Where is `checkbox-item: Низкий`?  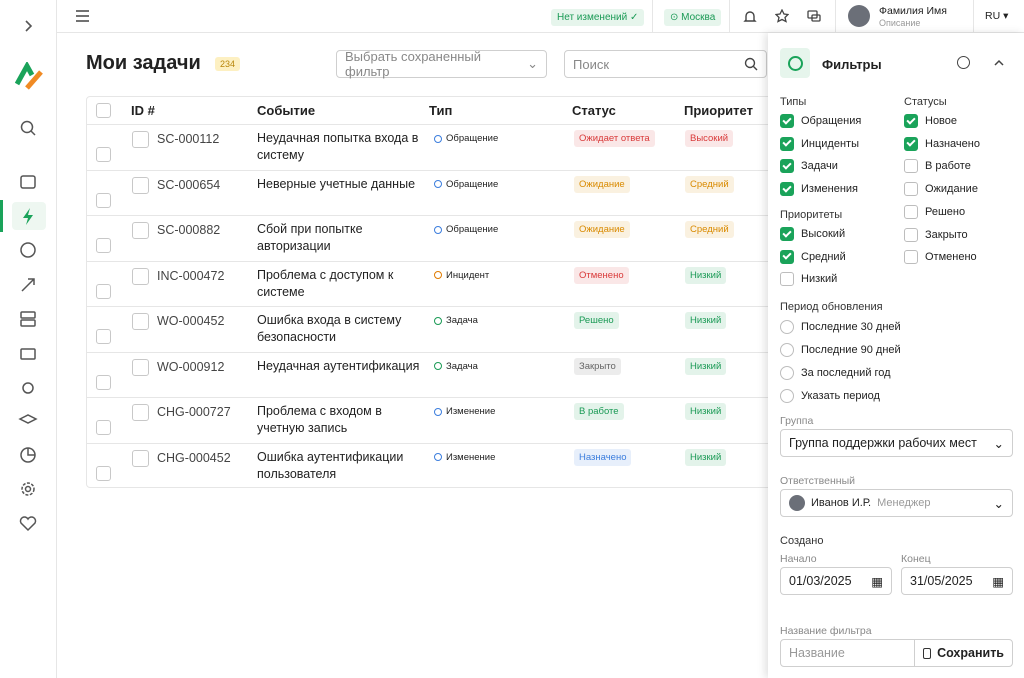
checkbox-item: Низкий is located at coordinates (808, 279).